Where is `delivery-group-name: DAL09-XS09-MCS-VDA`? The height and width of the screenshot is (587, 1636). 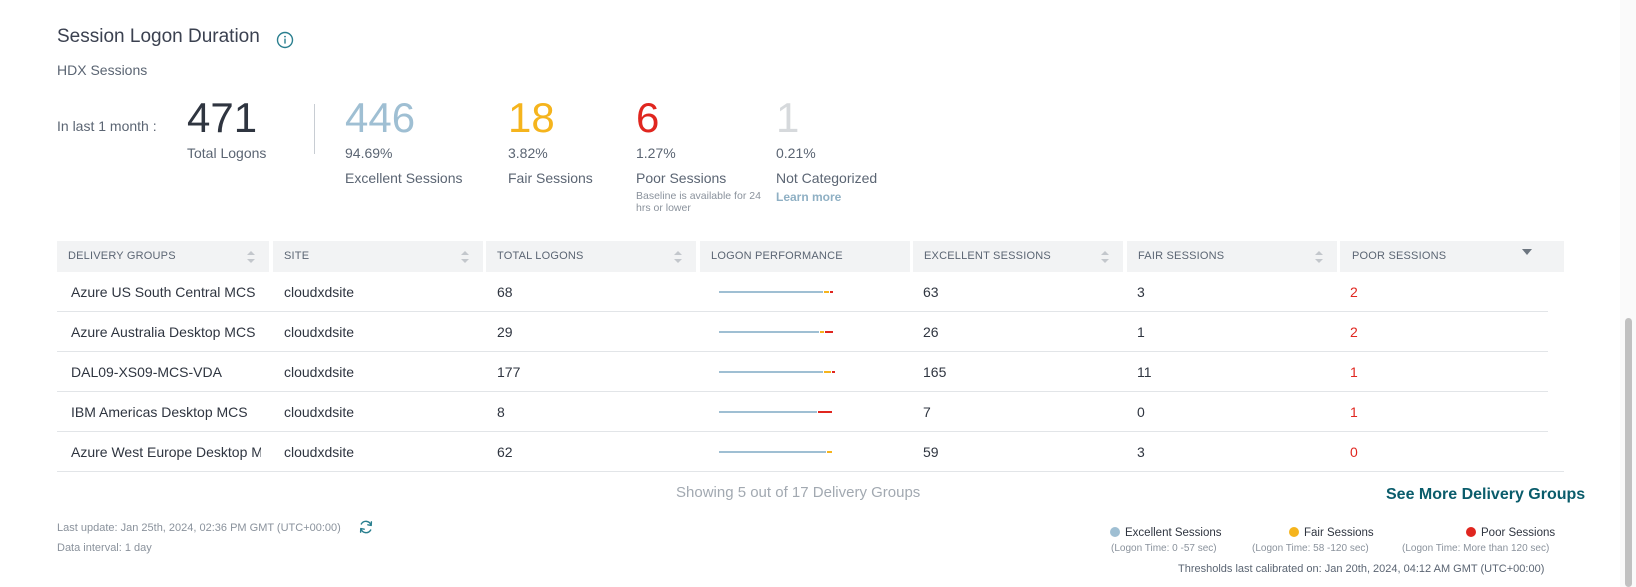
delivery-group-name: DAL09-XS09-MCS-VDA is located at coordinates (146, 372).